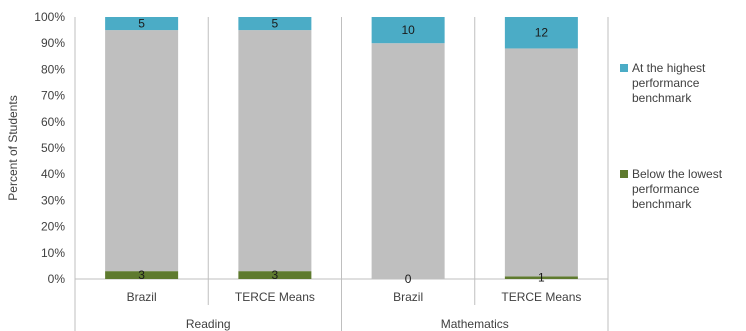  Describe the element at coordinates (53, 43) in the screenshot. I see `y-tick-label: 90%` at that location.